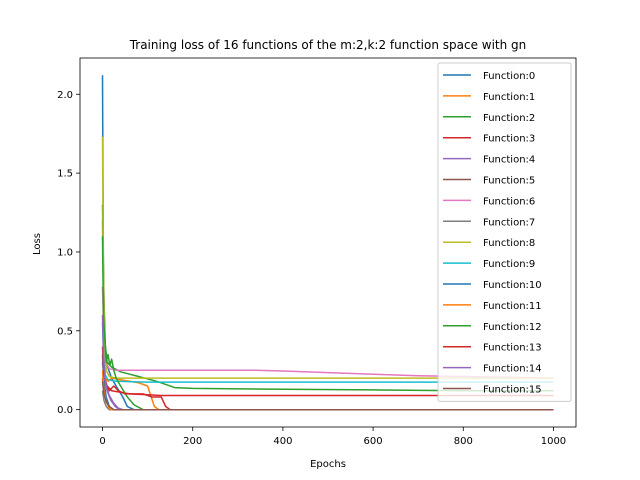  Describe the element at coordinates (192, 441) in the screenshot. I see `x-tick-label: 200` at that location.